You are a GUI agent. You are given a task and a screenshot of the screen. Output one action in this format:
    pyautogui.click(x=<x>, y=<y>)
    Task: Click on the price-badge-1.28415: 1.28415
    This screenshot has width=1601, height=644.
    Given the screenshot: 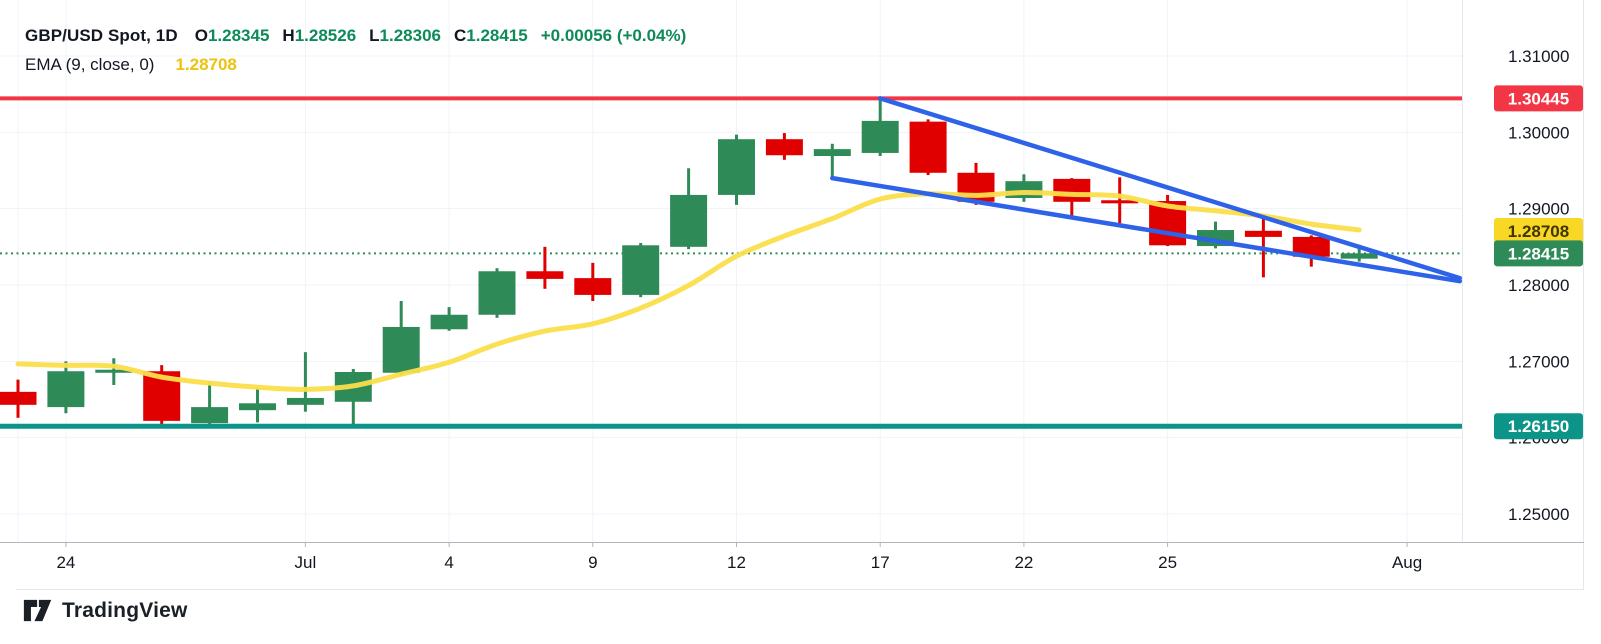 What is the action you would take?
    pyautogui.click(x=1538, y=253)
    